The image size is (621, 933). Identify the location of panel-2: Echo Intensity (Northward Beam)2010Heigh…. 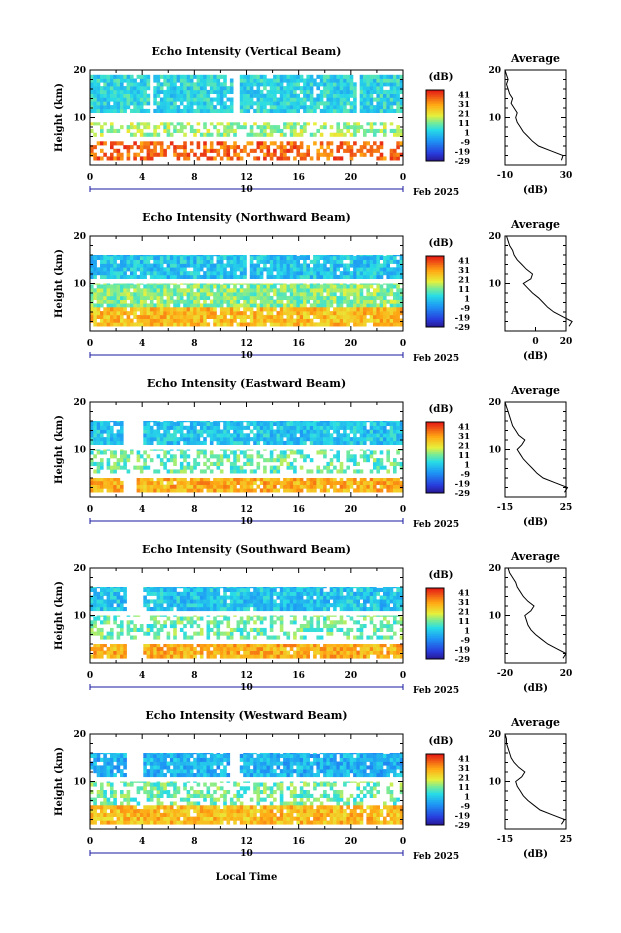
(313, 287).